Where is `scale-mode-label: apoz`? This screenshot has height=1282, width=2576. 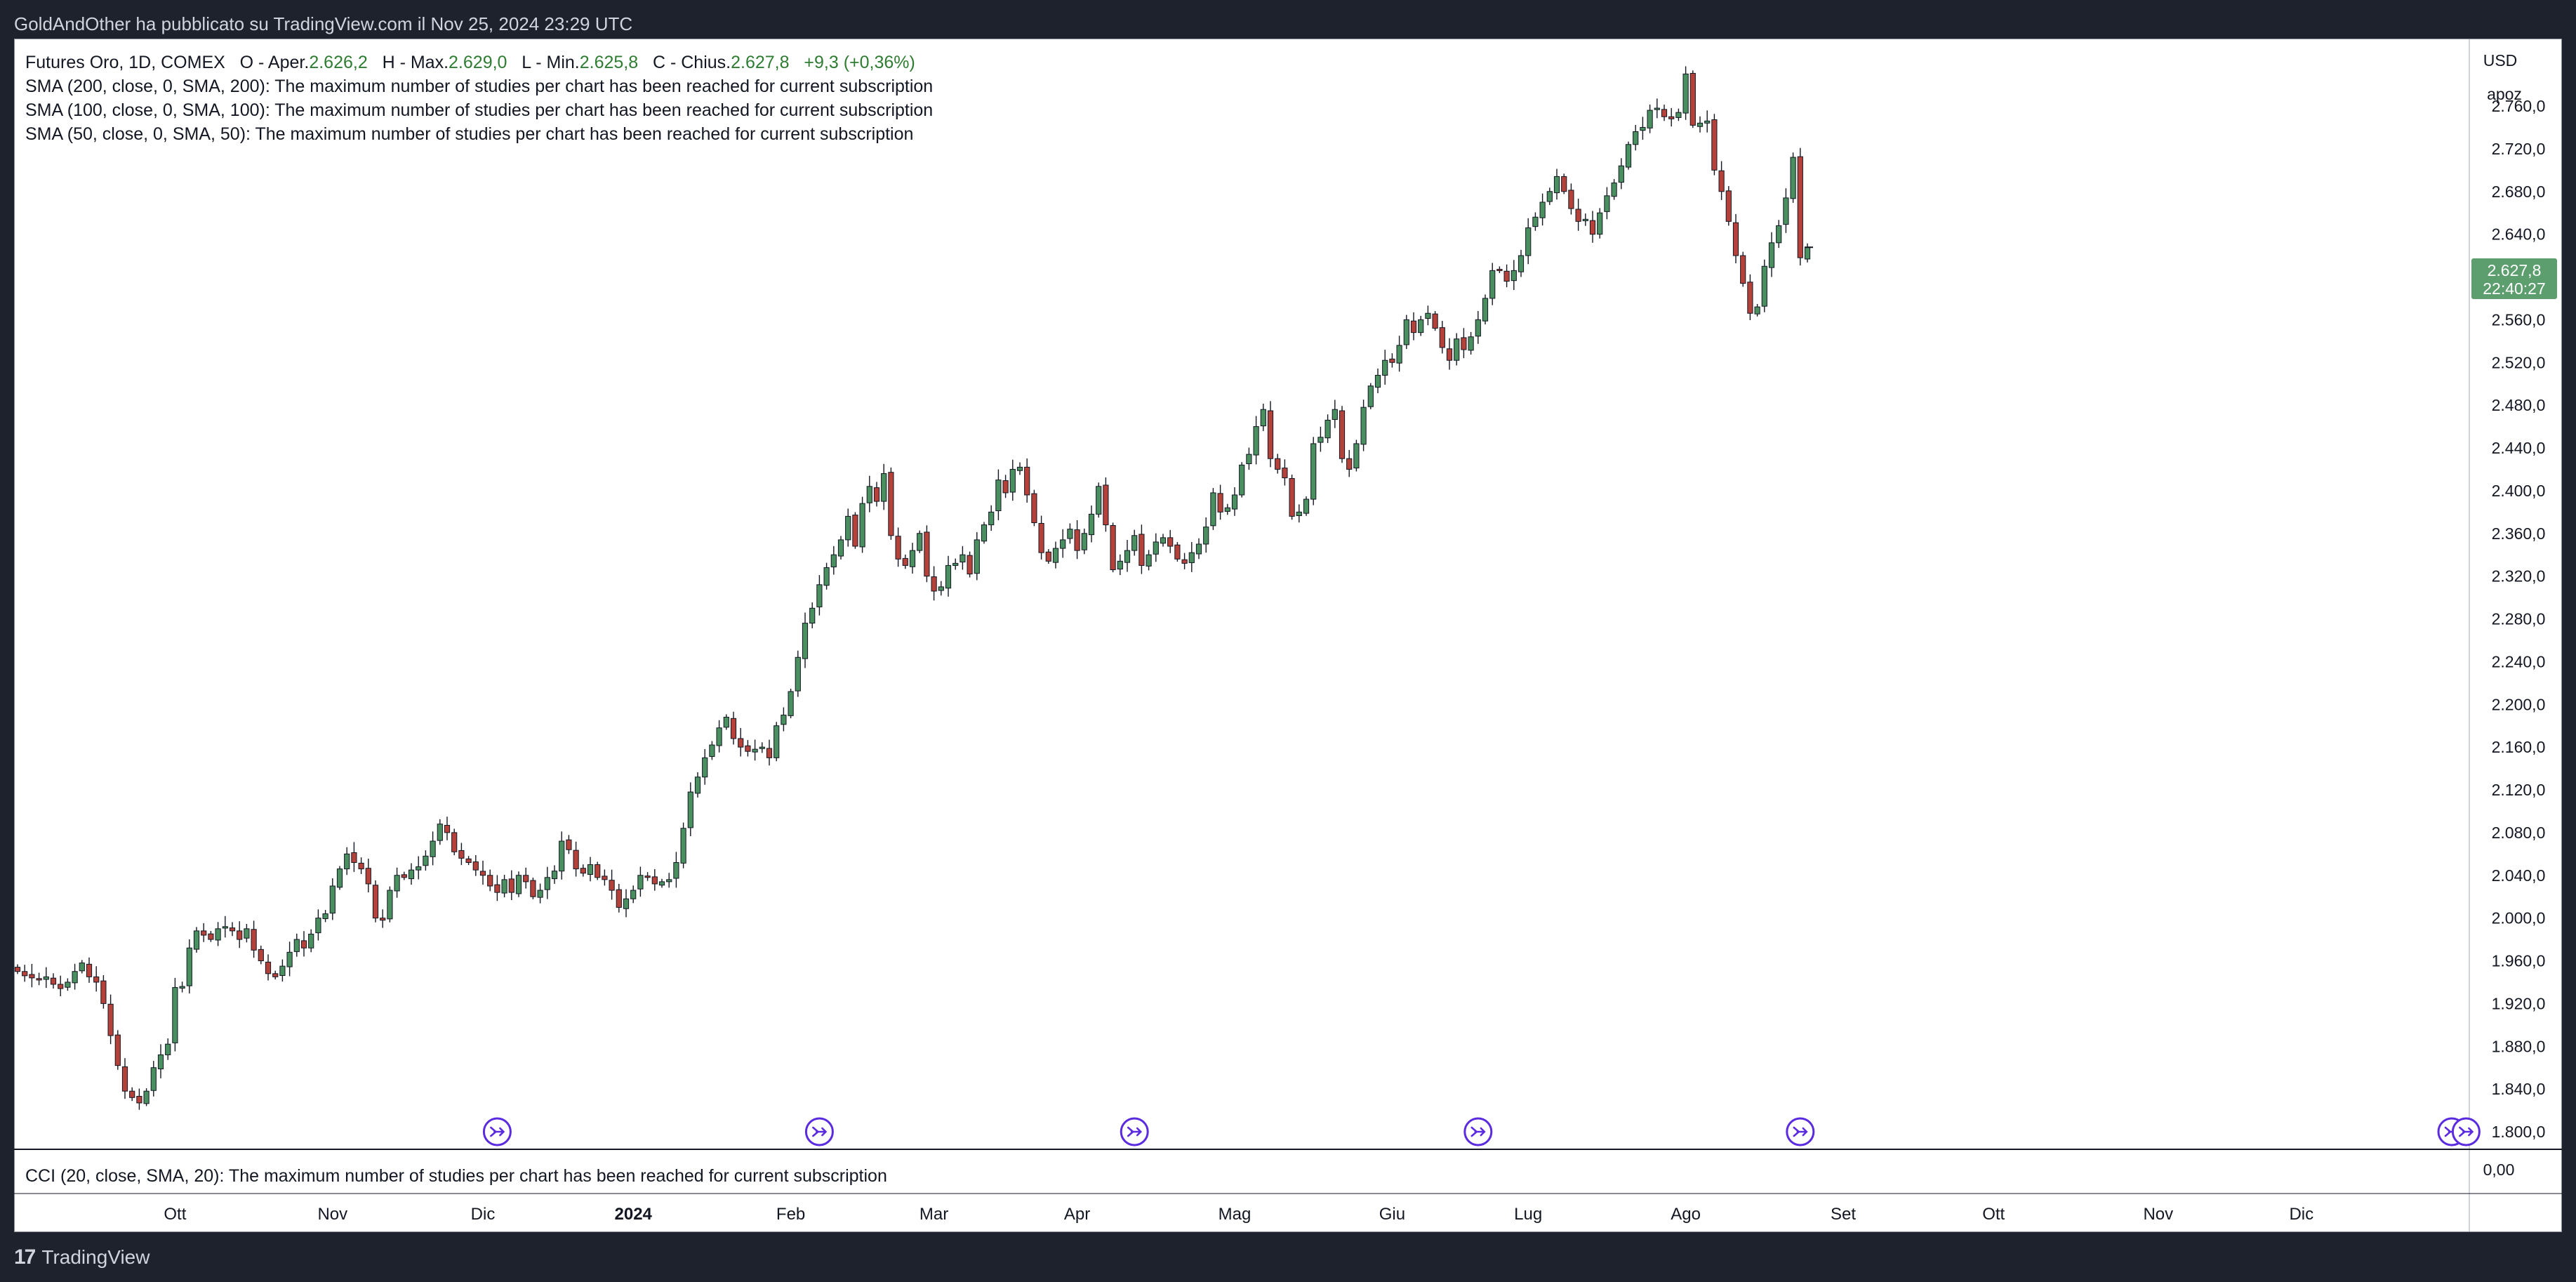 scale-mode-label: apoz is located at coordinates (2505, 94).